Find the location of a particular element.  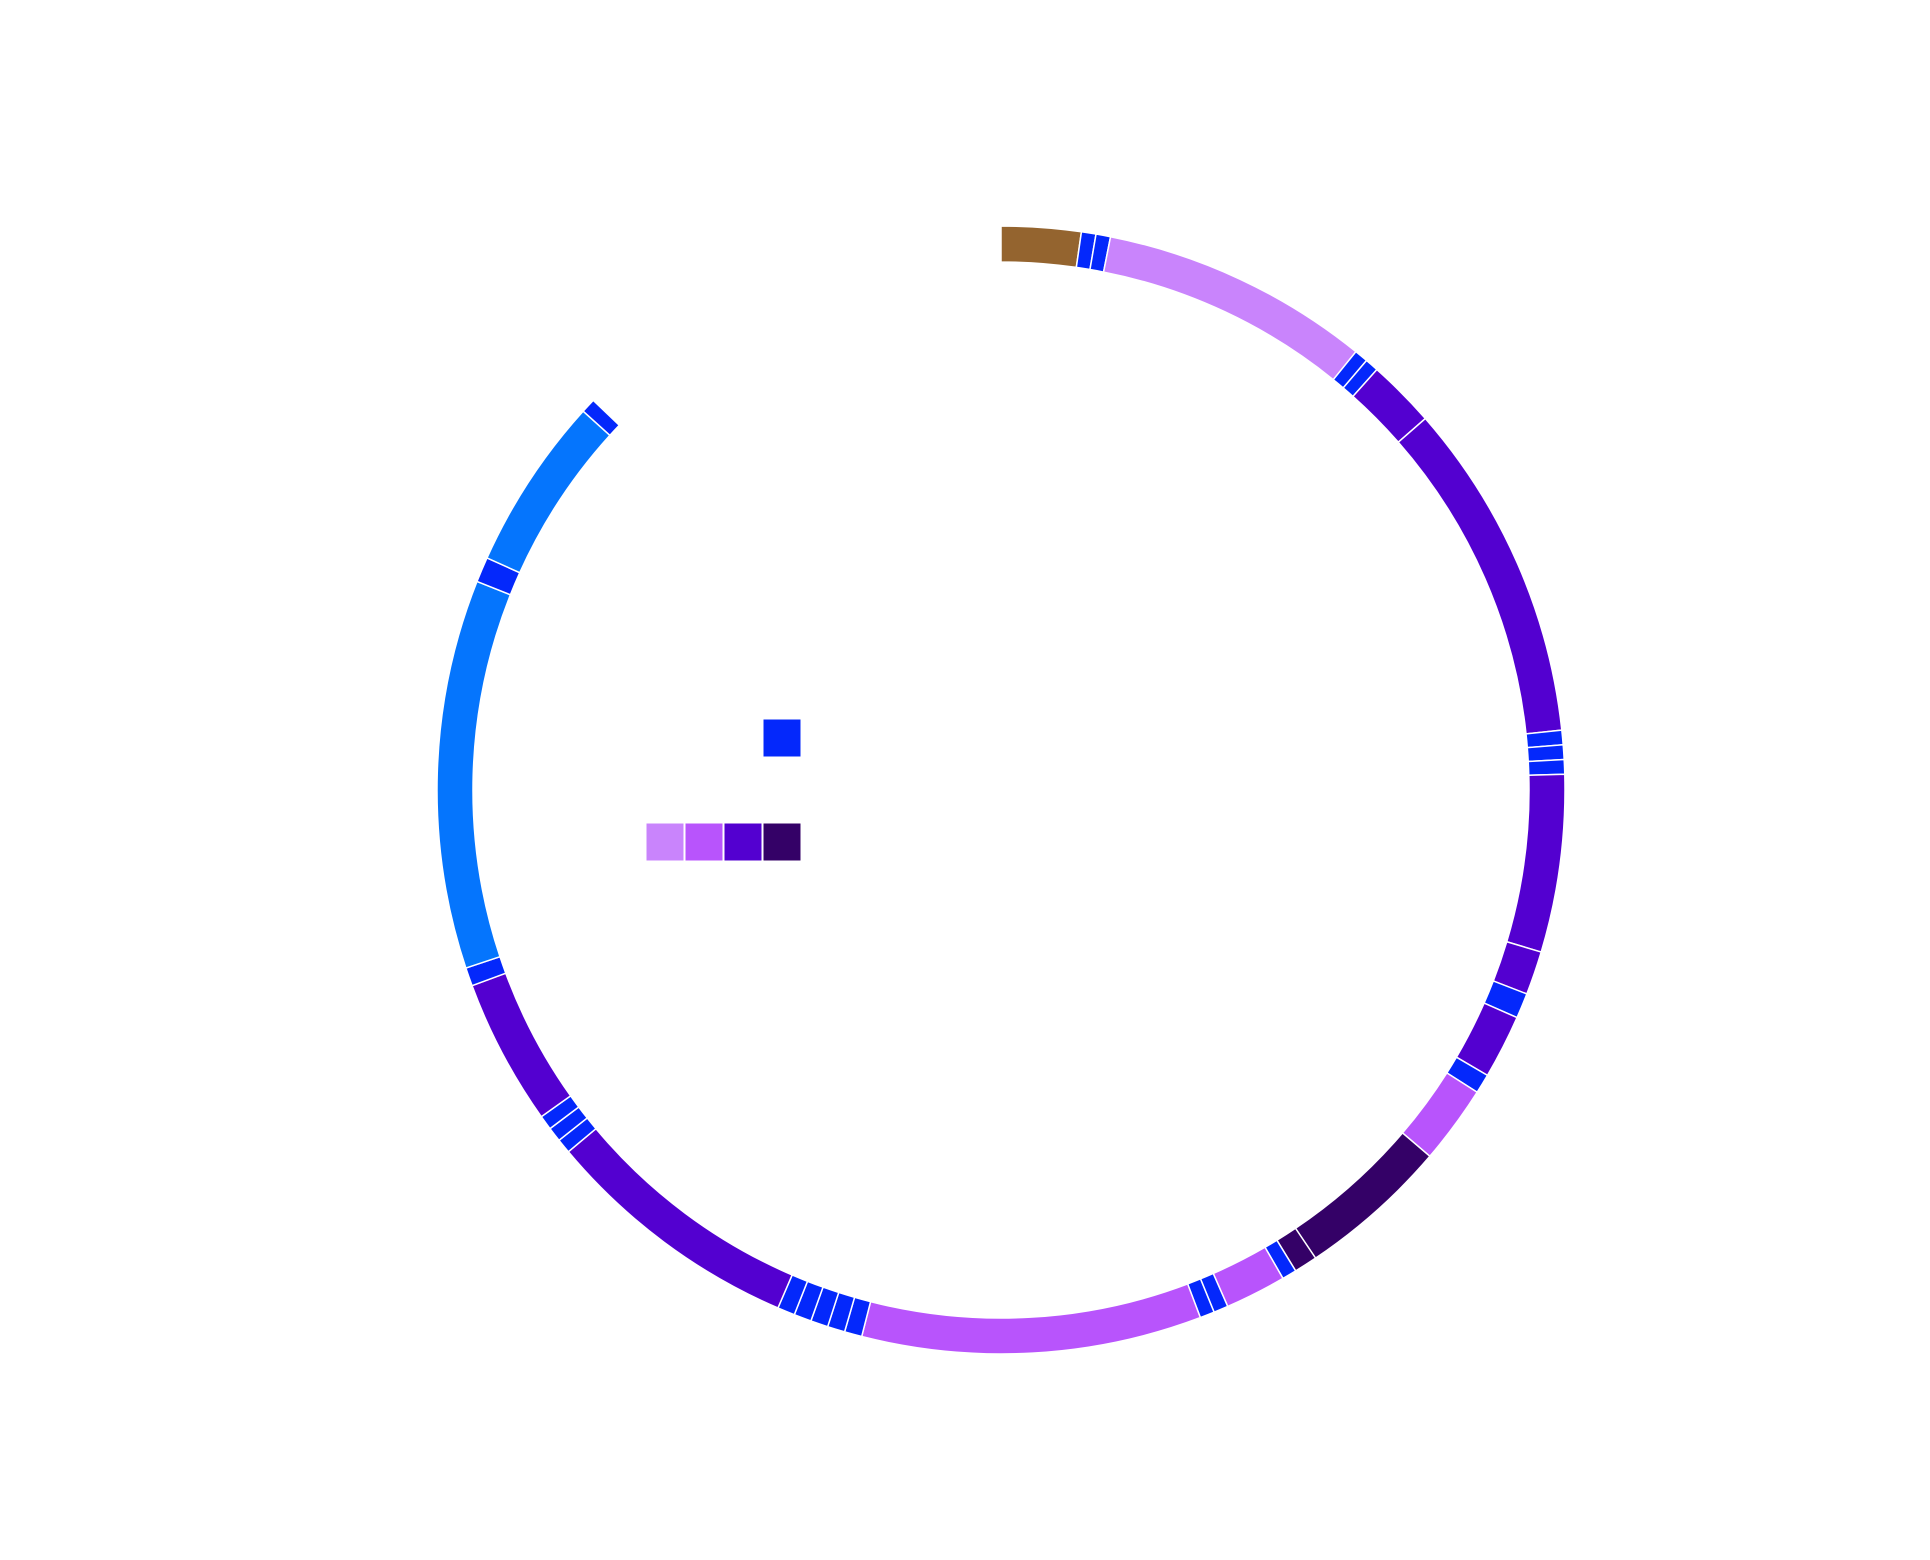

legend-swatch-single is located at coordinates (782, 738).